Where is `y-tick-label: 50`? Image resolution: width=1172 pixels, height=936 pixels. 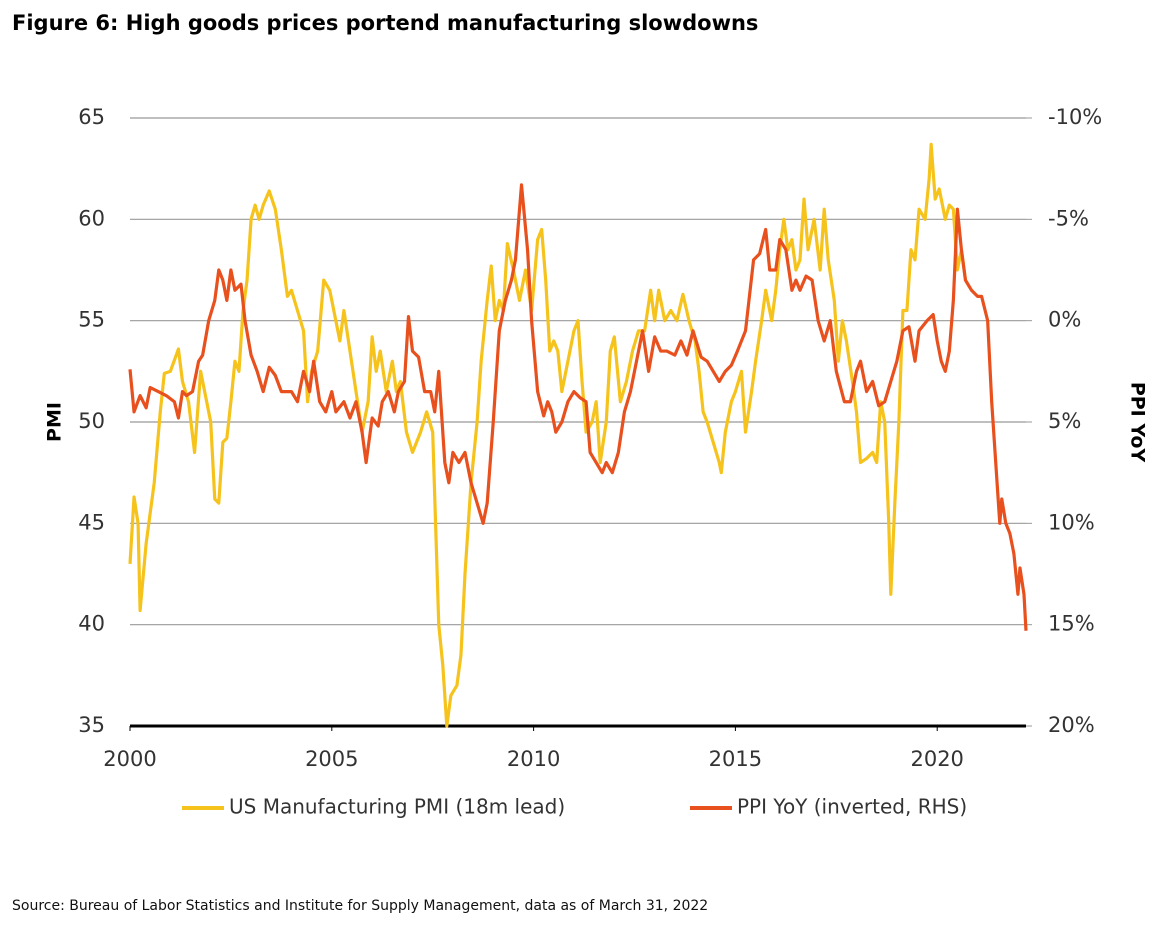
y-tick-label: 50 is located at coordinates (91, 421).